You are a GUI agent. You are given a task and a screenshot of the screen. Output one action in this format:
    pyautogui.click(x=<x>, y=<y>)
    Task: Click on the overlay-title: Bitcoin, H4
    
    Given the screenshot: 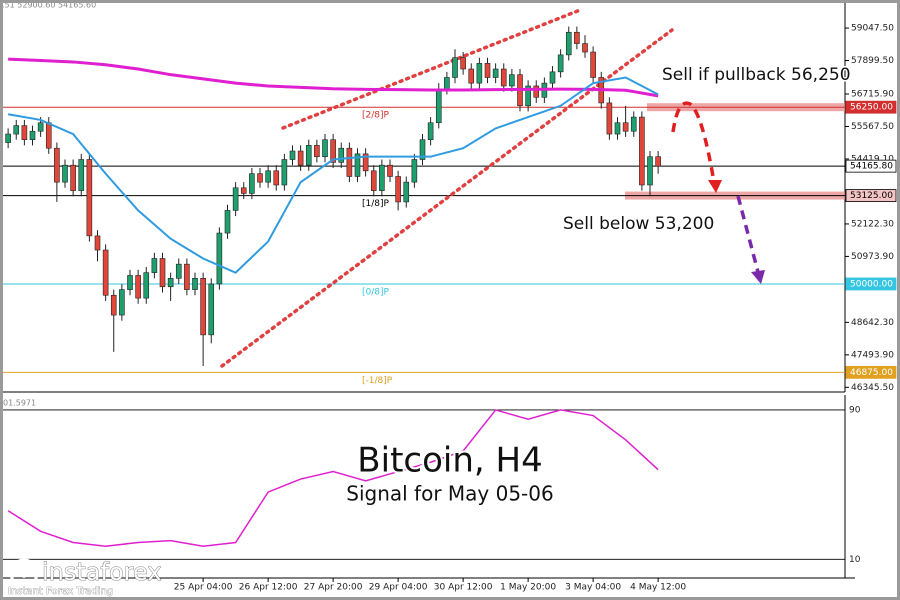 What is the action you would take?
    pyautogui.click(x=449, y=461)
    